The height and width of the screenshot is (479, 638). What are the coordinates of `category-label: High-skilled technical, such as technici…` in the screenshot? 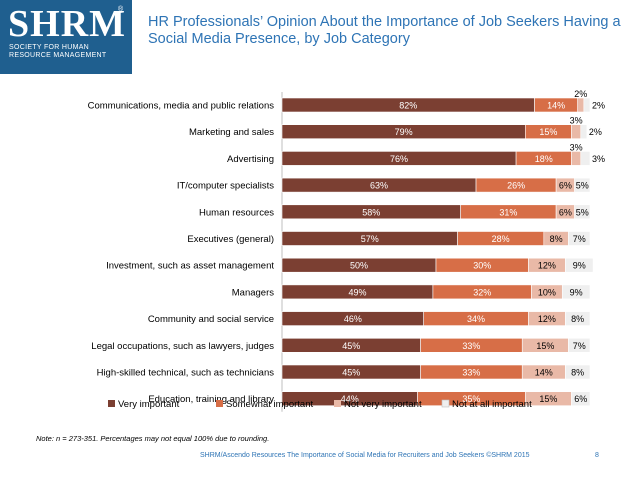 It's located at (186, 373).